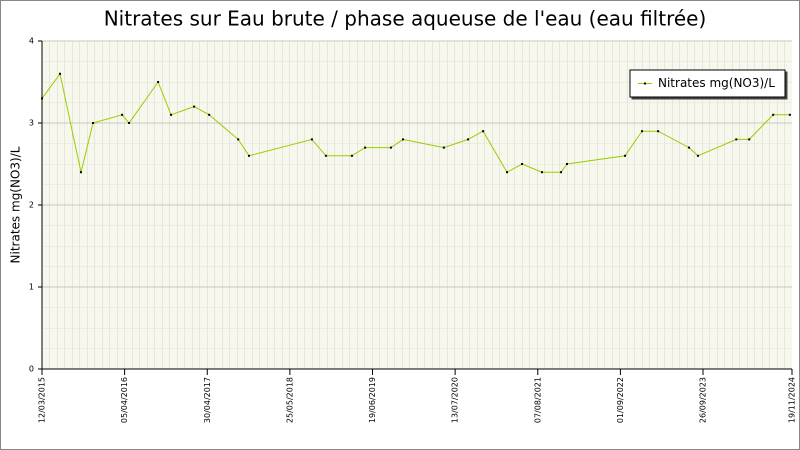 This screenshot has width=800, height=450. I want to click on y-tick-label: 0, so click(31, 369).